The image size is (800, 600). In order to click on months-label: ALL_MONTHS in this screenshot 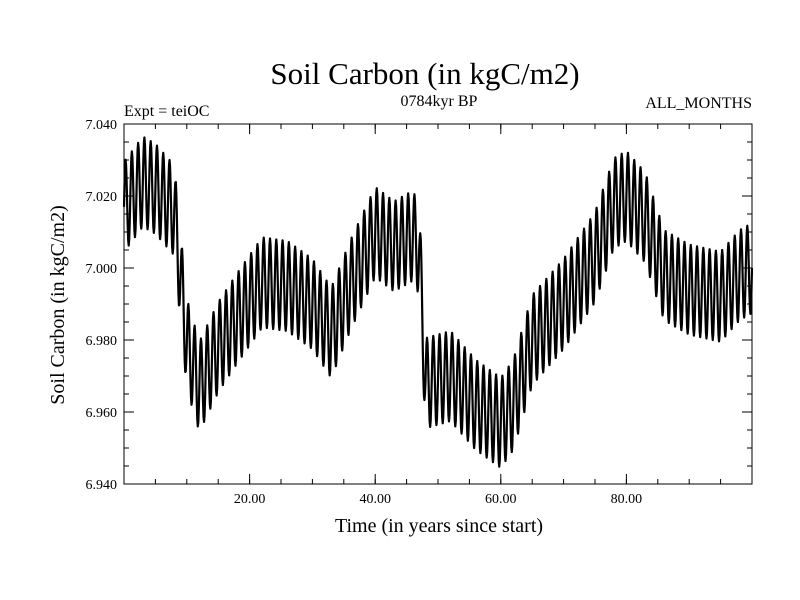, I will do `click(698, 103)`.